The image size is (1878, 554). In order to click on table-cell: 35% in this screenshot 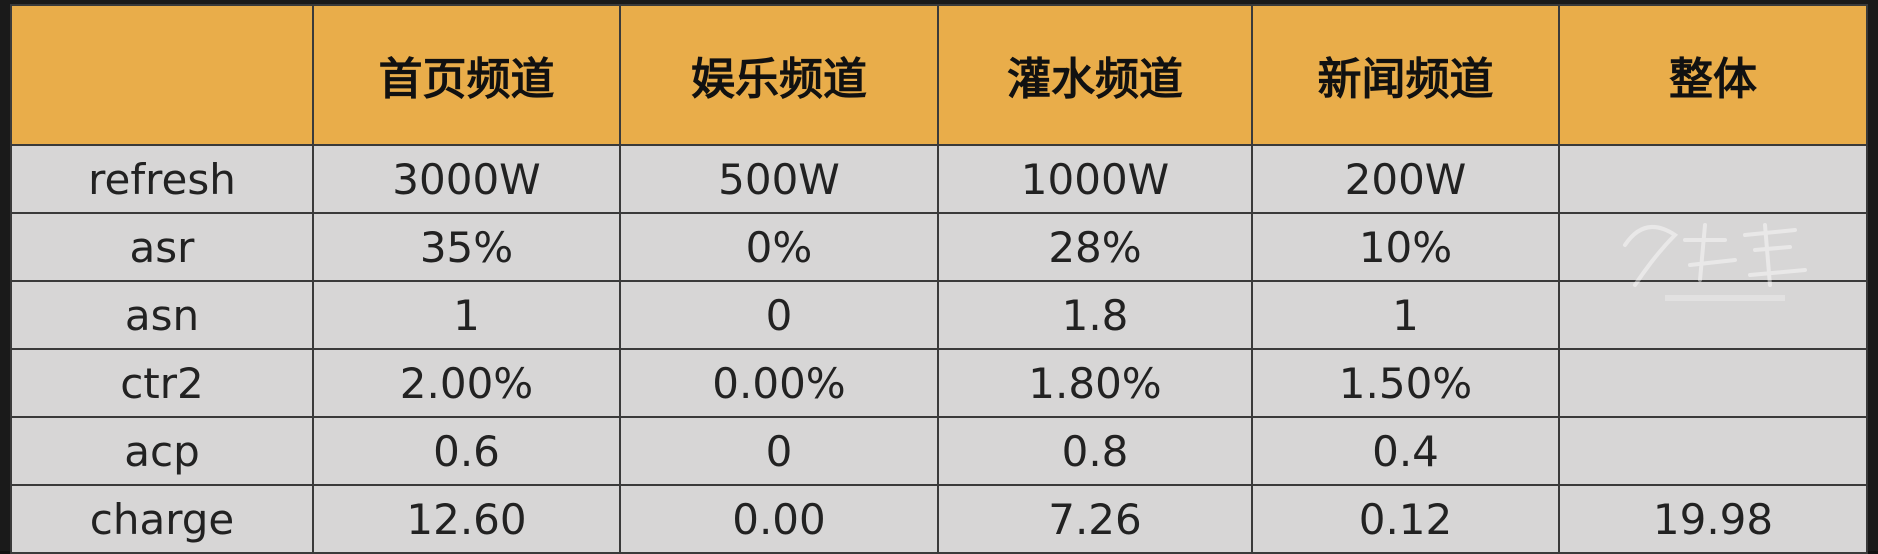, I will do `click(466, 247)`.